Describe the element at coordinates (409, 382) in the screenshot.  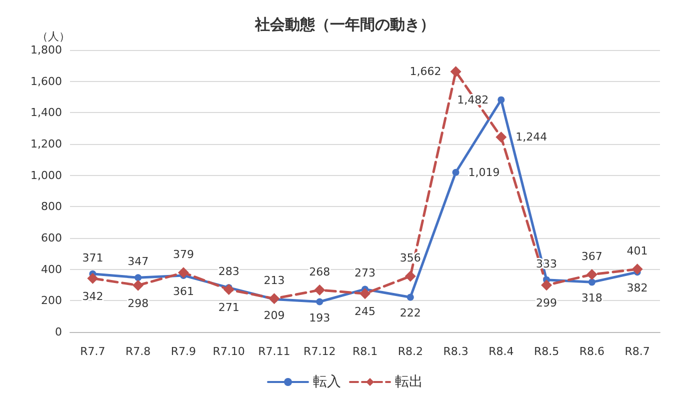
I see `legend-label: 転出` at that location.